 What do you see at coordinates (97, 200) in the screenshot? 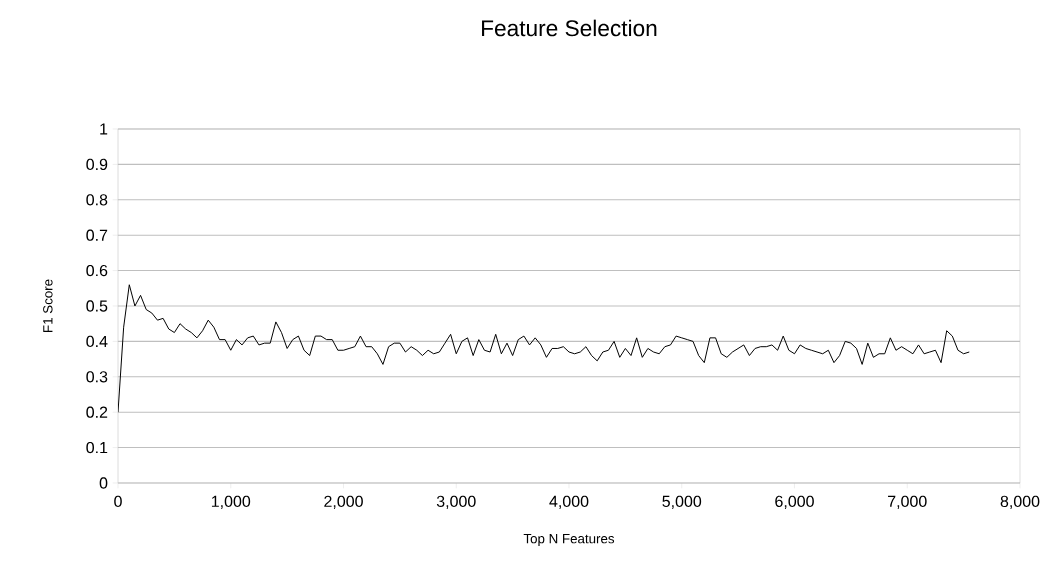
I see `y-tick-label: 0.8` at bounding box center [97, 200].